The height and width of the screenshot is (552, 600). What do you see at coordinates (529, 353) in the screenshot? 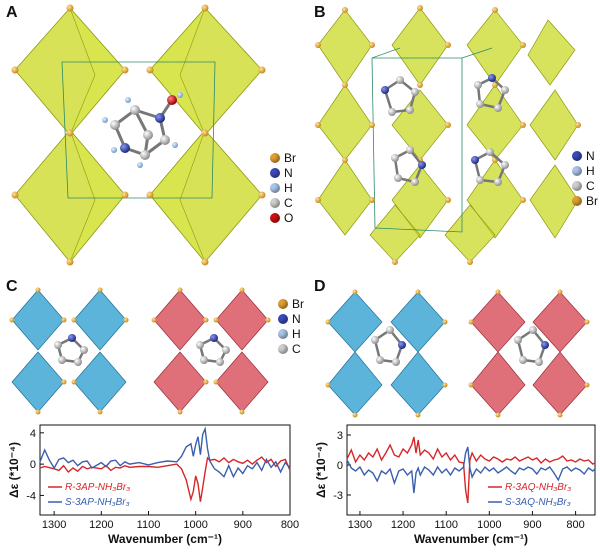
I see `panel-d-red-structure` at bounding box center [529, 353].